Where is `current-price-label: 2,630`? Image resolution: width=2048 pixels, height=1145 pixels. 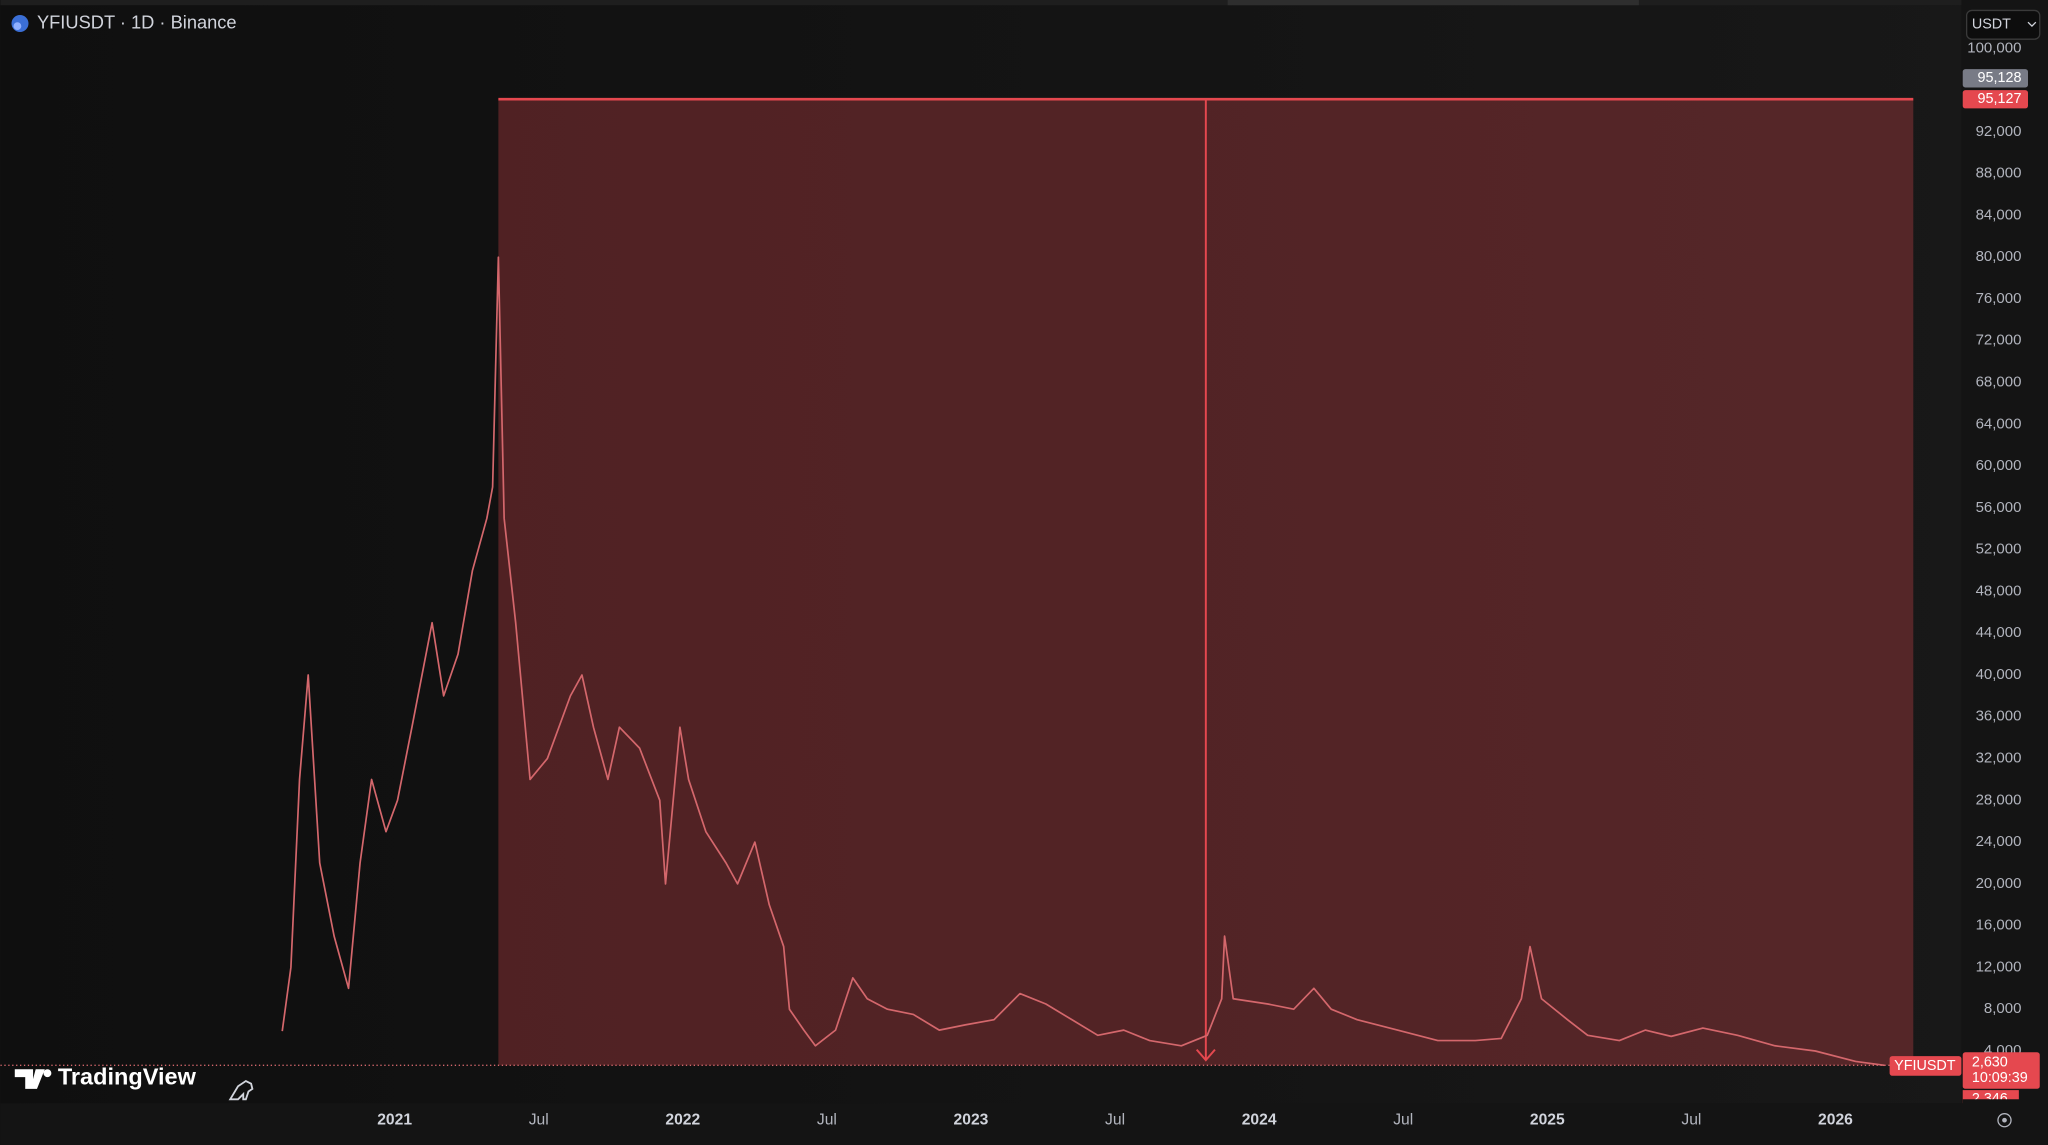 current-price-label: 2,630 is located at coordinates (1990, 1062).